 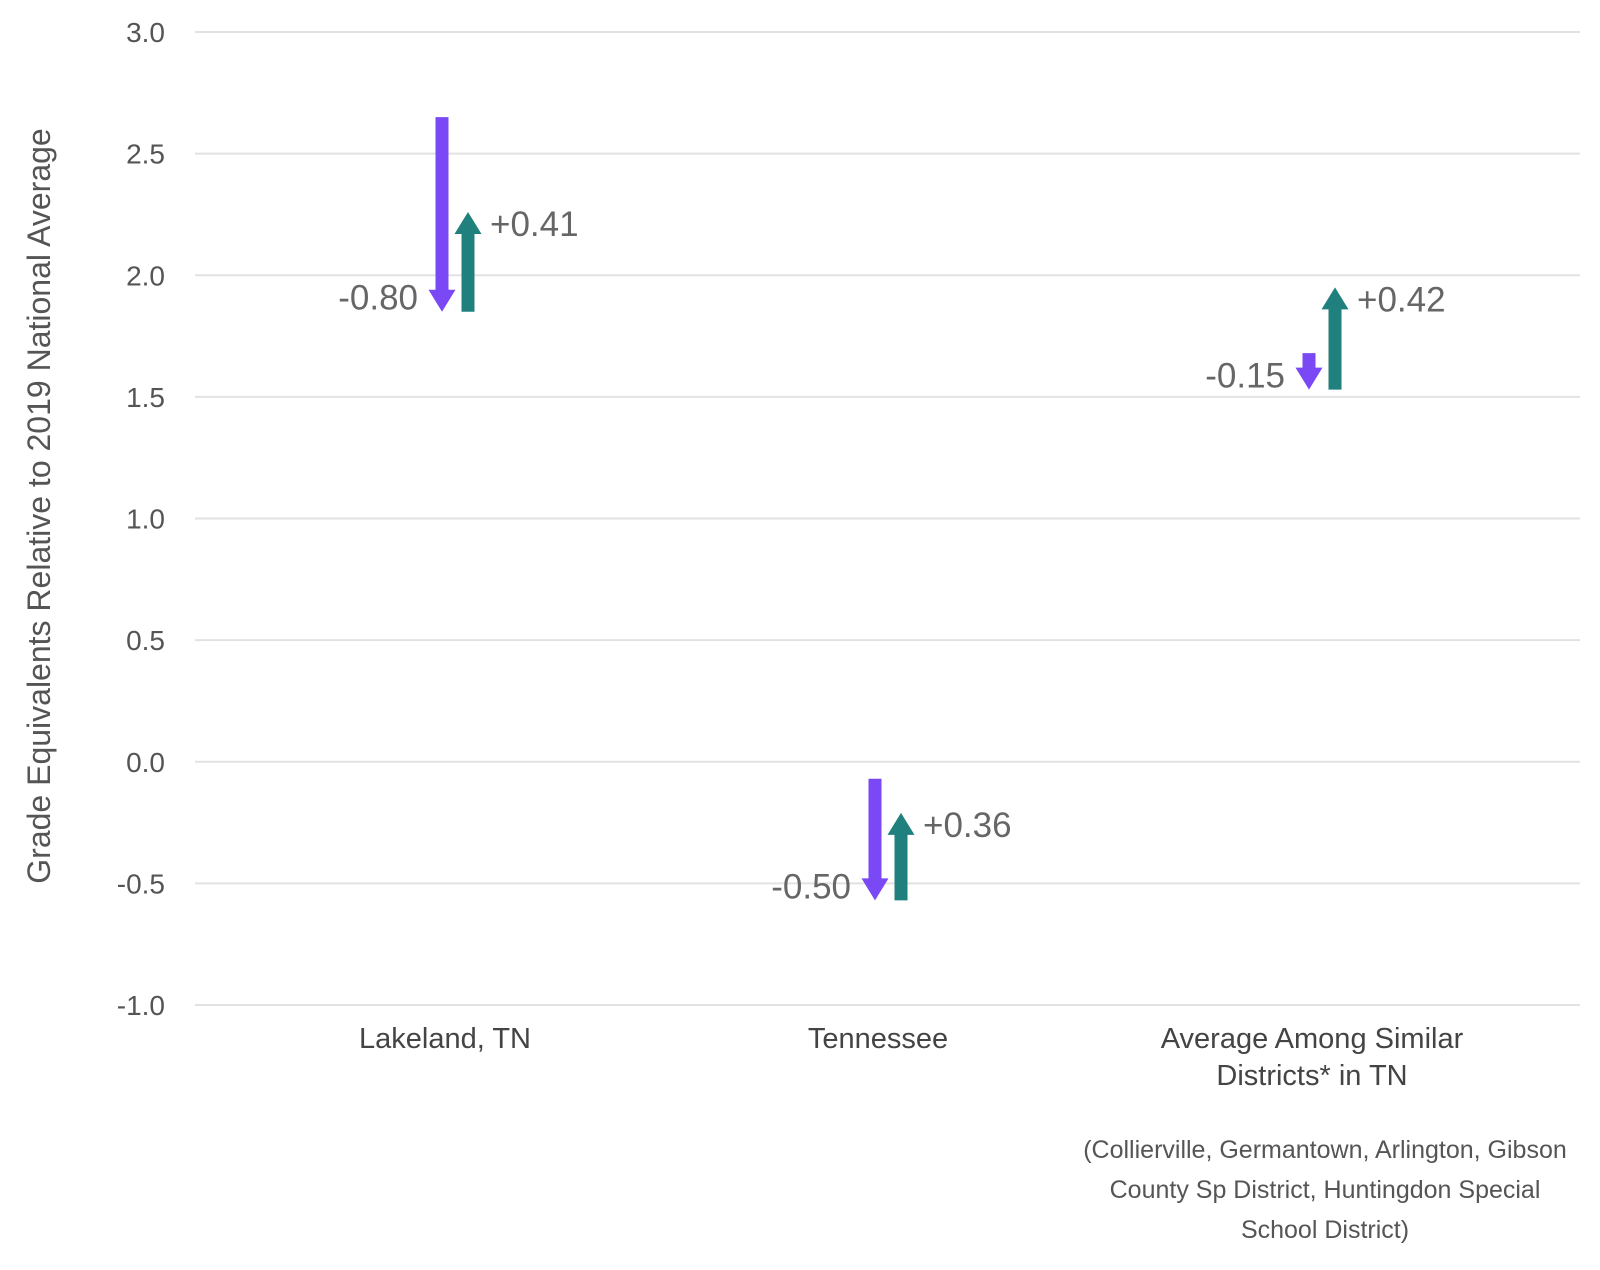 What do you see at coordinates (1245, 376) in the screenshot?
I see `decline-value-label: -0.15` at bounding box center [1245, 376].